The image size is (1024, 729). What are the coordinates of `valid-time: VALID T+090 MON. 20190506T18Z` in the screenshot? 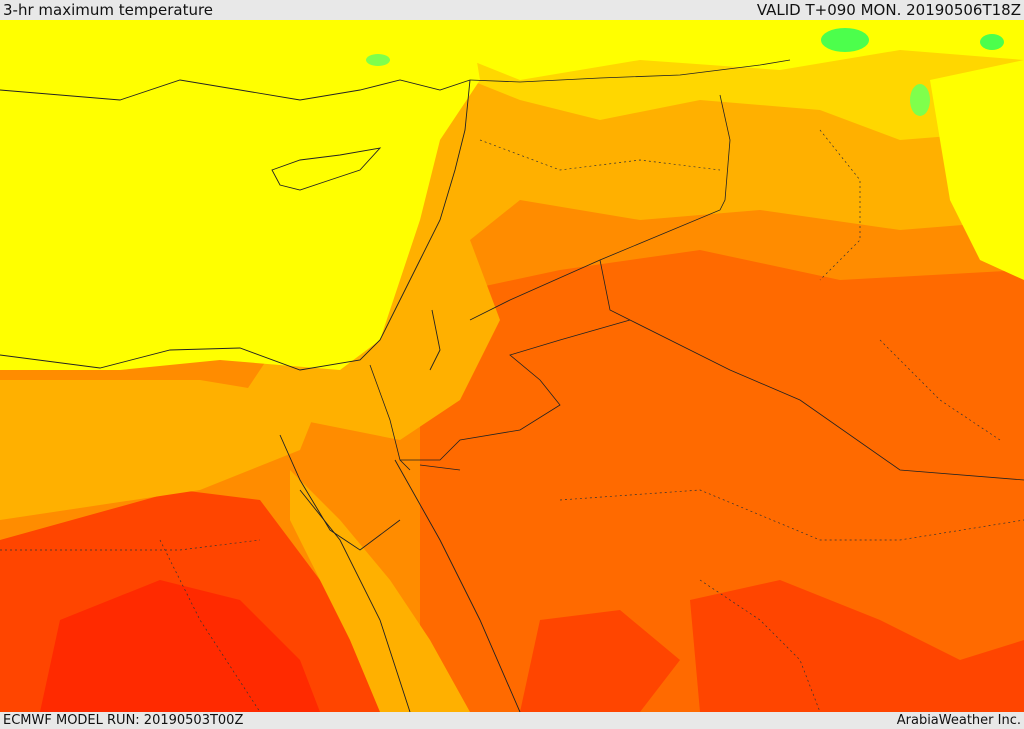 It's located at (888, 10).